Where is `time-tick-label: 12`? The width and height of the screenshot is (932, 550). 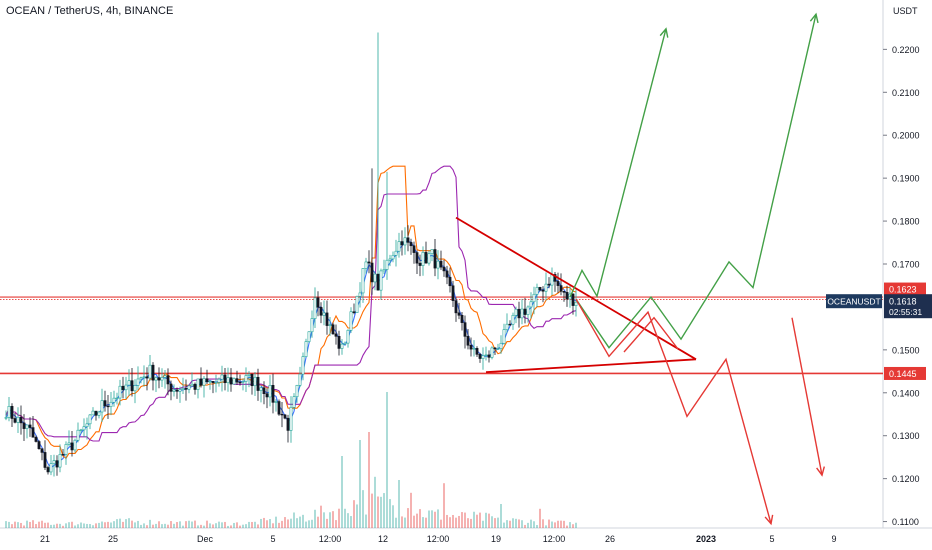 time-tick-label: 12 is located at coordinates (383, 539).